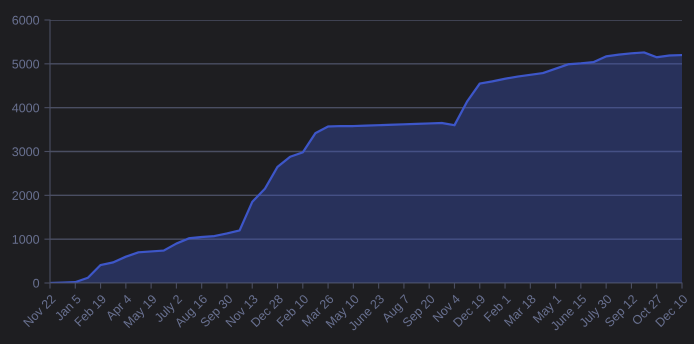  I want to click on x-tick-label: Nov 22, so click(39, 311).